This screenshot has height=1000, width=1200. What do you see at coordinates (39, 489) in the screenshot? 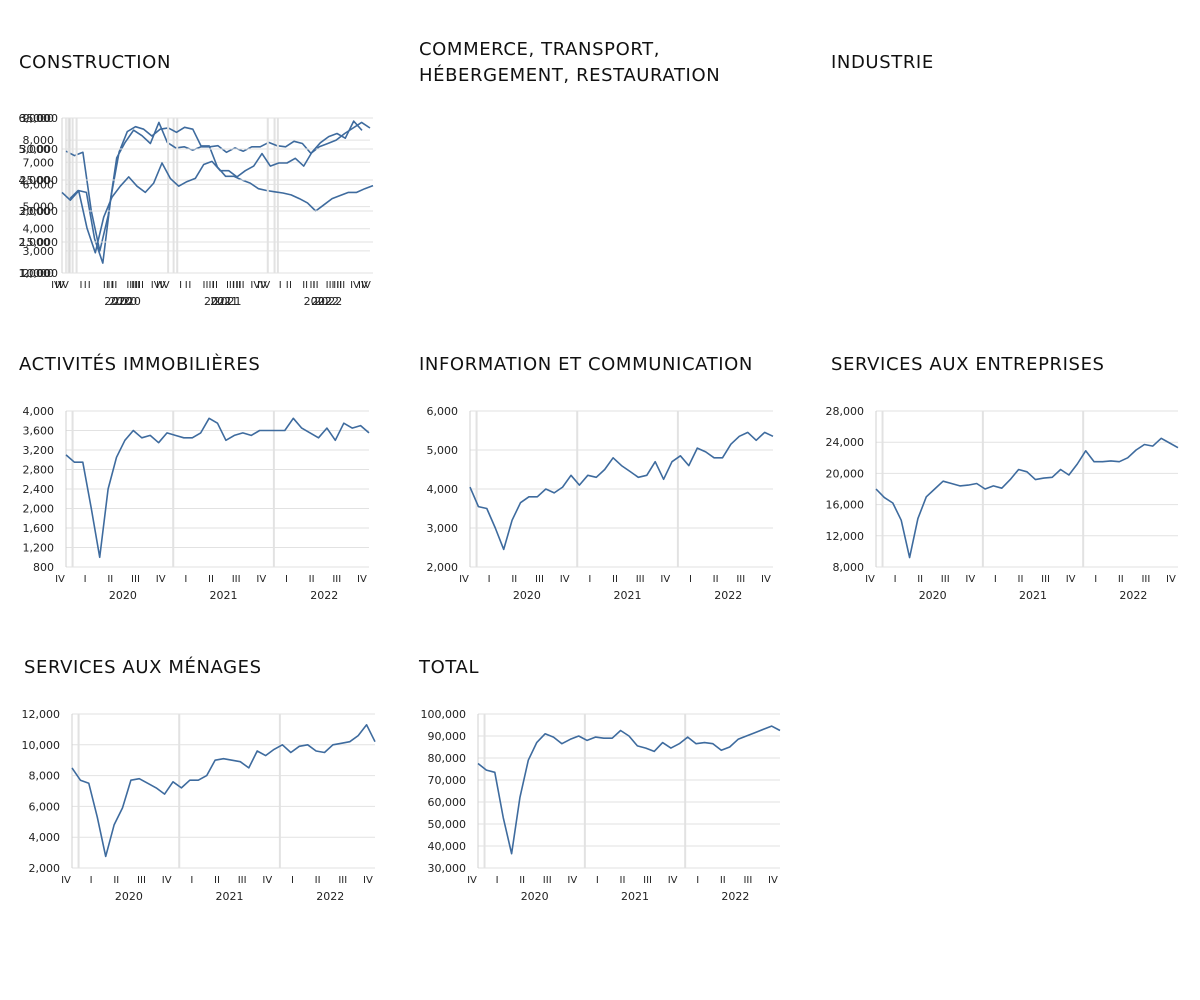
I see `y-tick-label: 2,400` at bounding box center [39, 489].